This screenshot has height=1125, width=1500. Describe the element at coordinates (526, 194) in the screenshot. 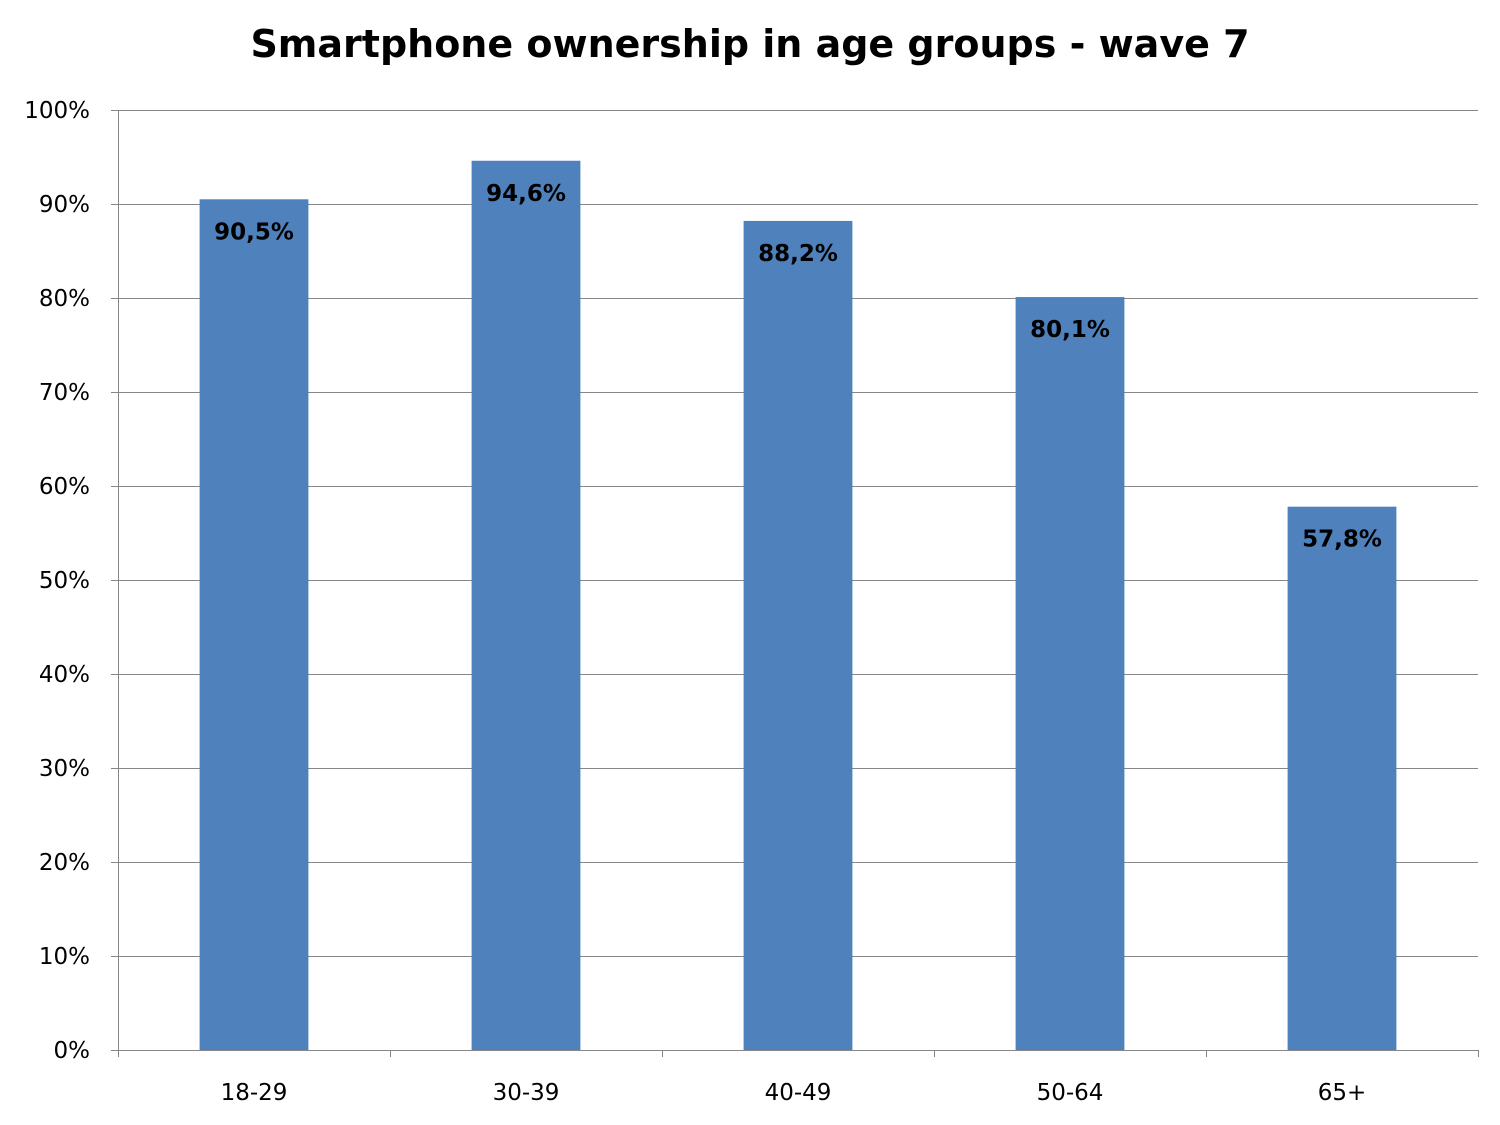

I see `data-label: 94,6%` at that location.